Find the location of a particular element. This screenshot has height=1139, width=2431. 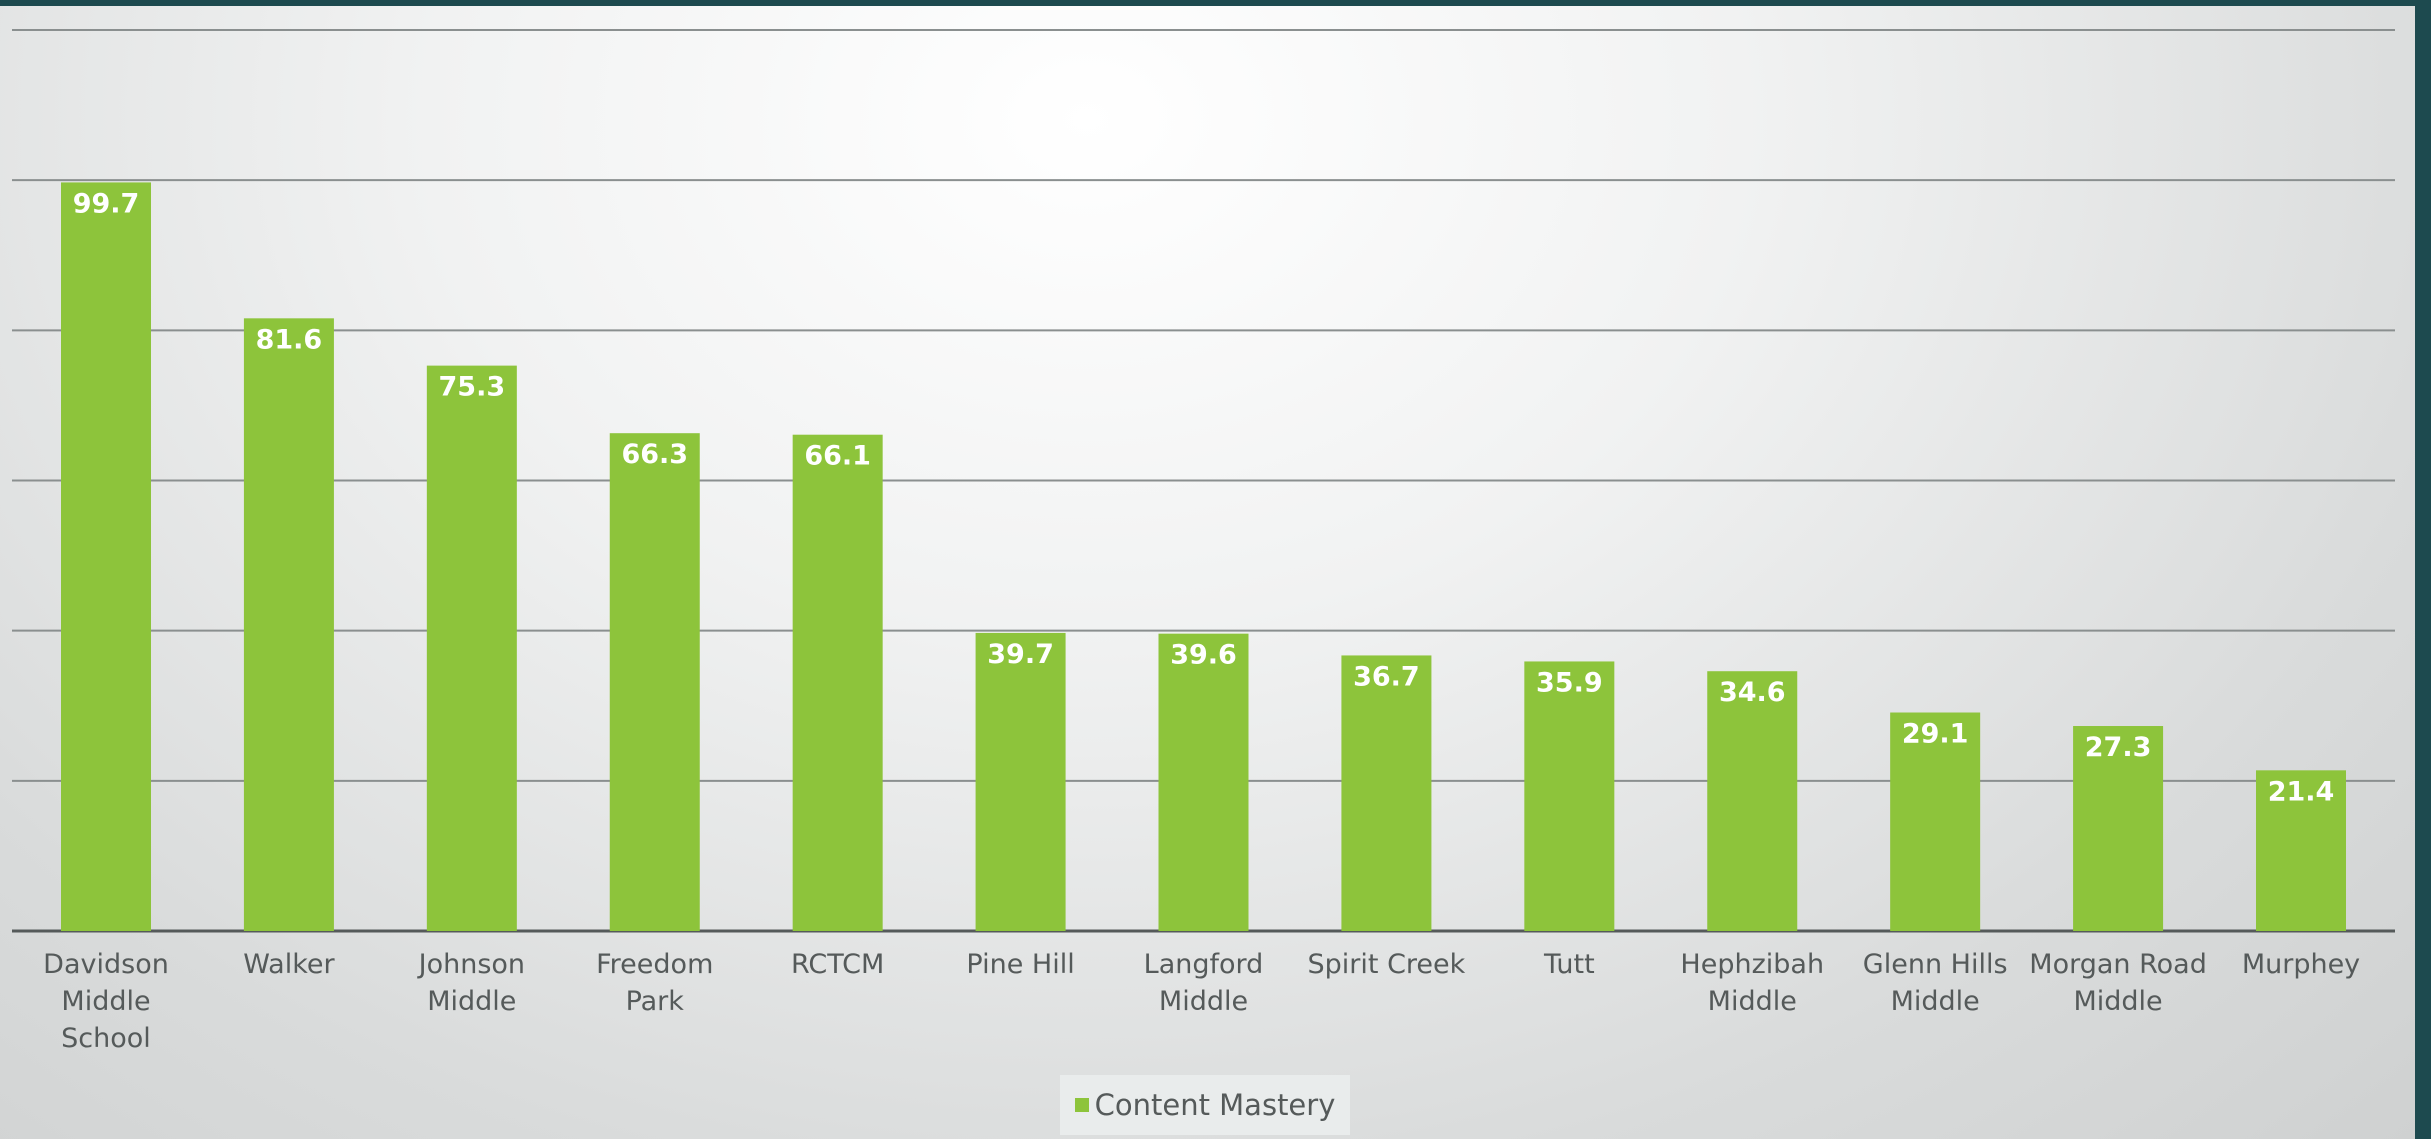

category-label: Hephzibah is located at coordinates (1752, 964).